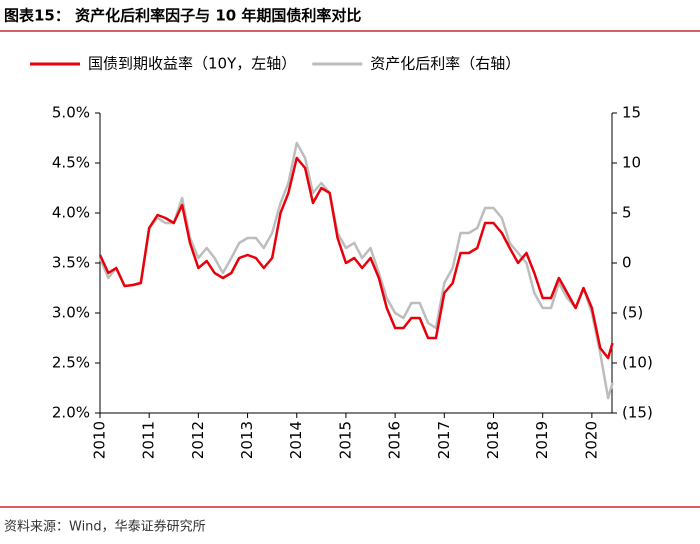  I want to click on x-tick-label: 2014, so click(296, 440).